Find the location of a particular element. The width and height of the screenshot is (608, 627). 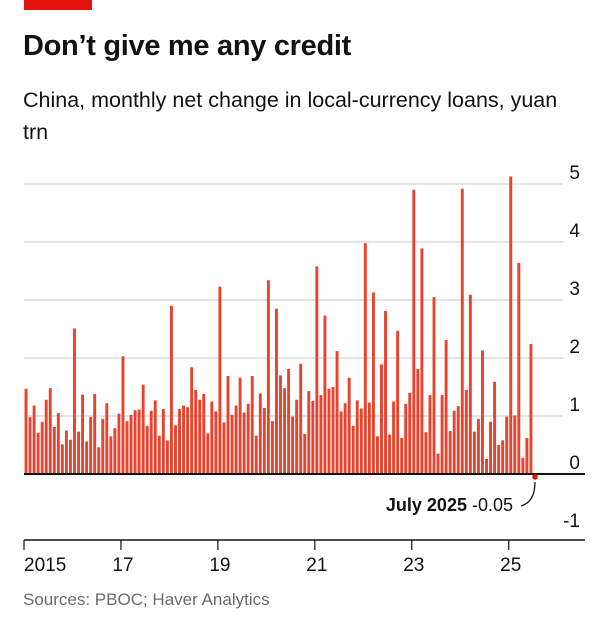

annotation: July 2025 -0.05 is located at coordinates (462, 494).